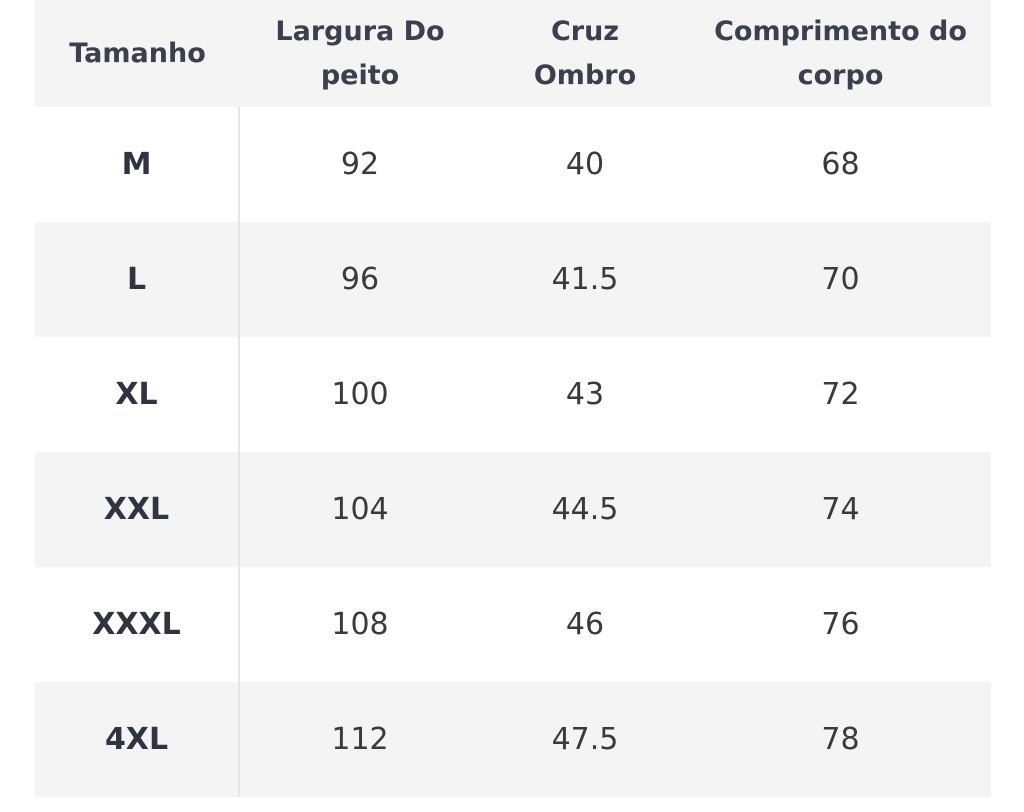  Describe the element at coordinates (513, 279) in the screenshot. I see `table-row: L 96 41.5 70` at that location.